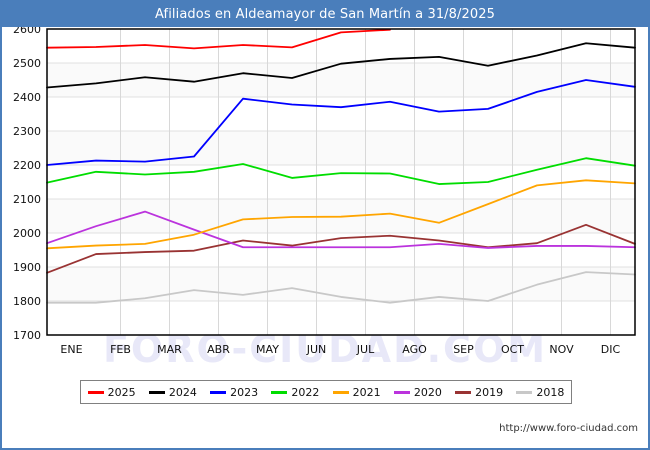  I want to click on legend-label-2025: 2025, so click(121, 392).